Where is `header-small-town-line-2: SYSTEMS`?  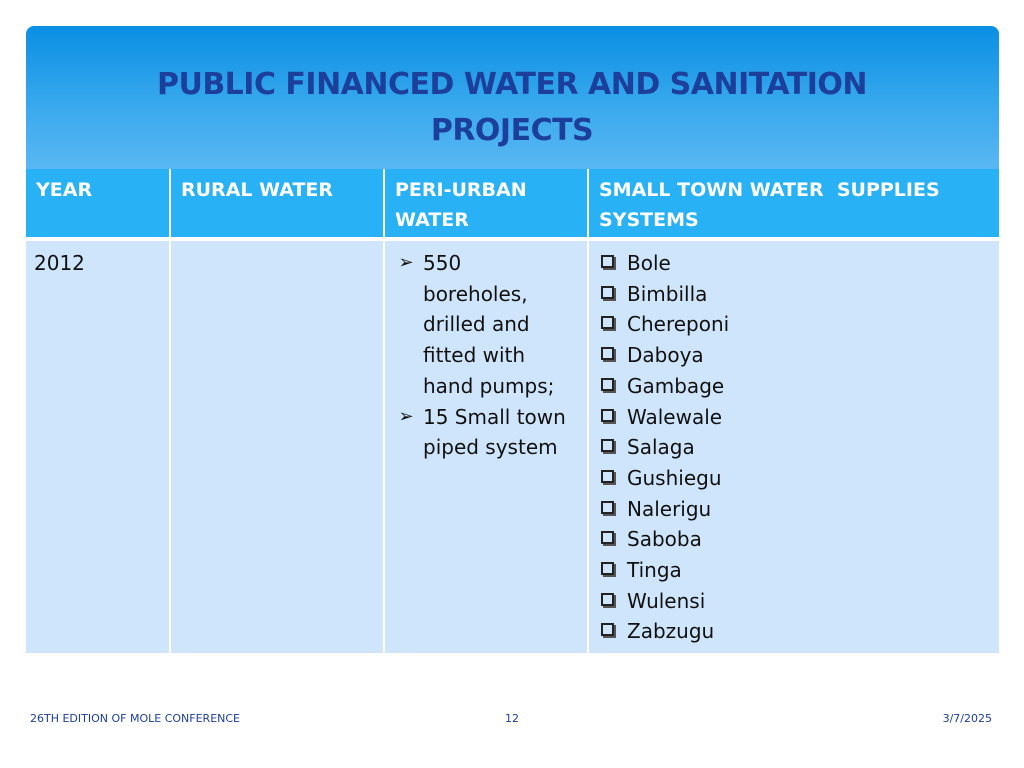 header-small-town-line-2: SYSTEMS is located at coordinates (649, 220).